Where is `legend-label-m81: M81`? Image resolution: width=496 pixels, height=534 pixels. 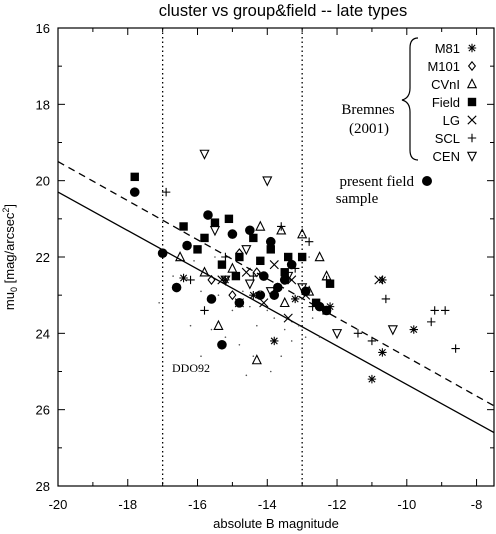
legend-label-m81: M81 is located at coordinates (447, 48).